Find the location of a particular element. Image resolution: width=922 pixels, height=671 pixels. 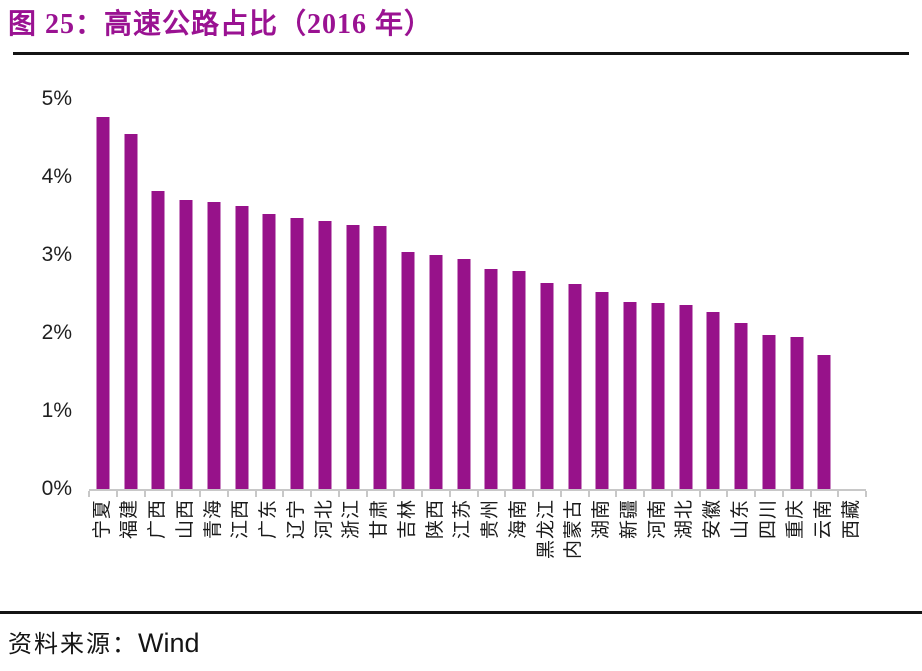

x-label: 宁夏 is located at coordinates (102, 519).